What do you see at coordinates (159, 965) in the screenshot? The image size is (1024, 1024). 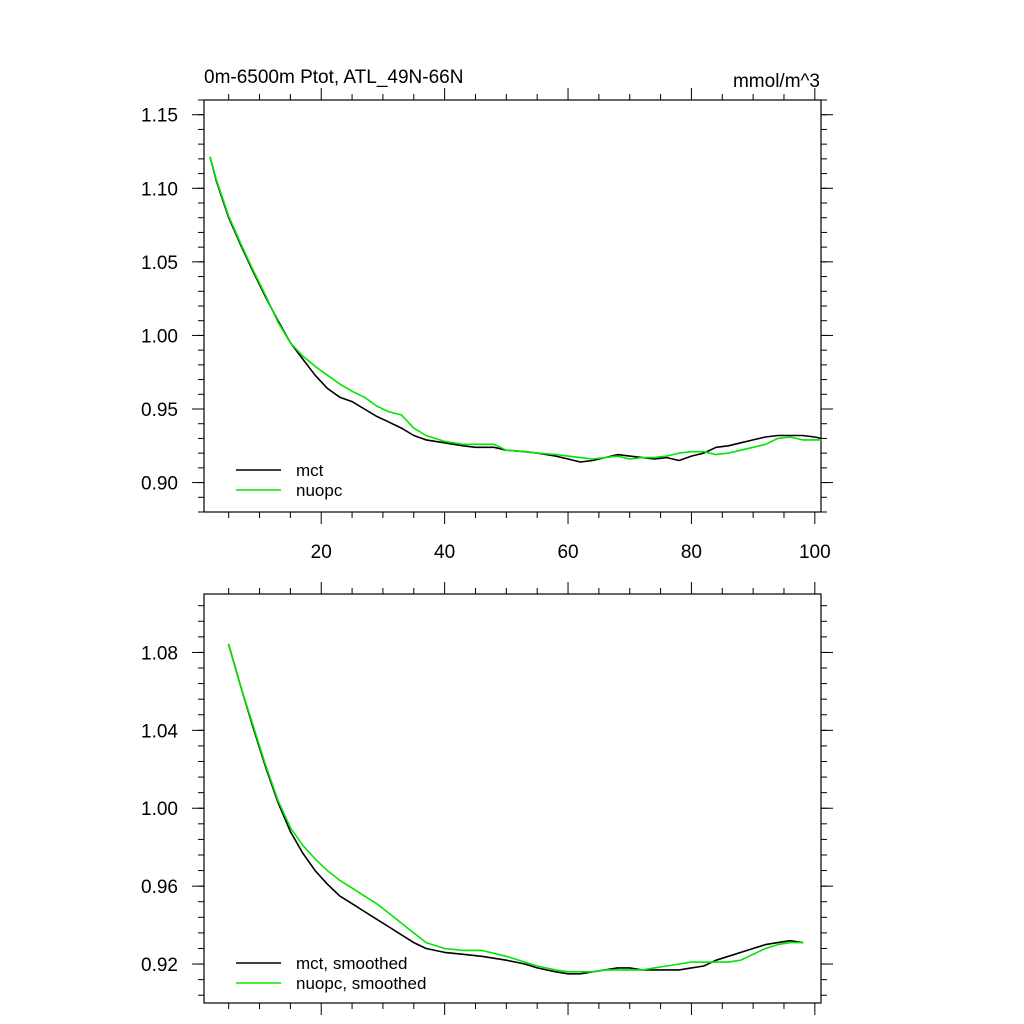 I see `y-tick-label: 0.92` at bounding box center [159, 965].